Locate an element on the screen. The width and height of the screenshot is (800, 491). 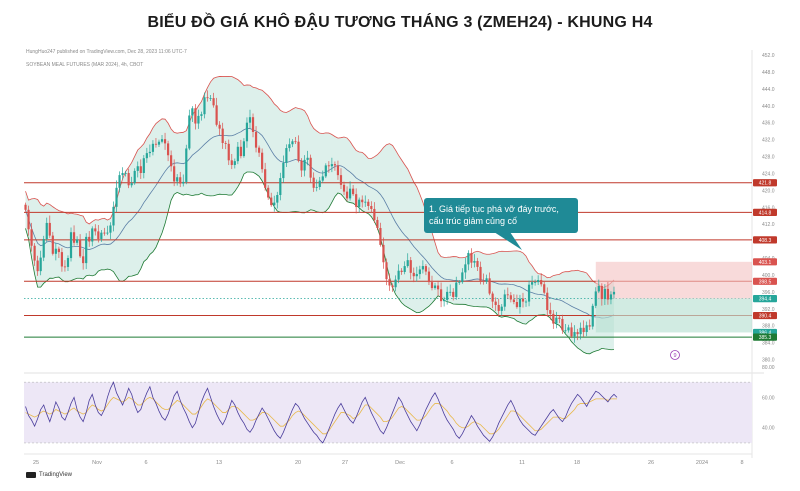
price-tick-label: 384.0 is located at coordinates (768, 344).